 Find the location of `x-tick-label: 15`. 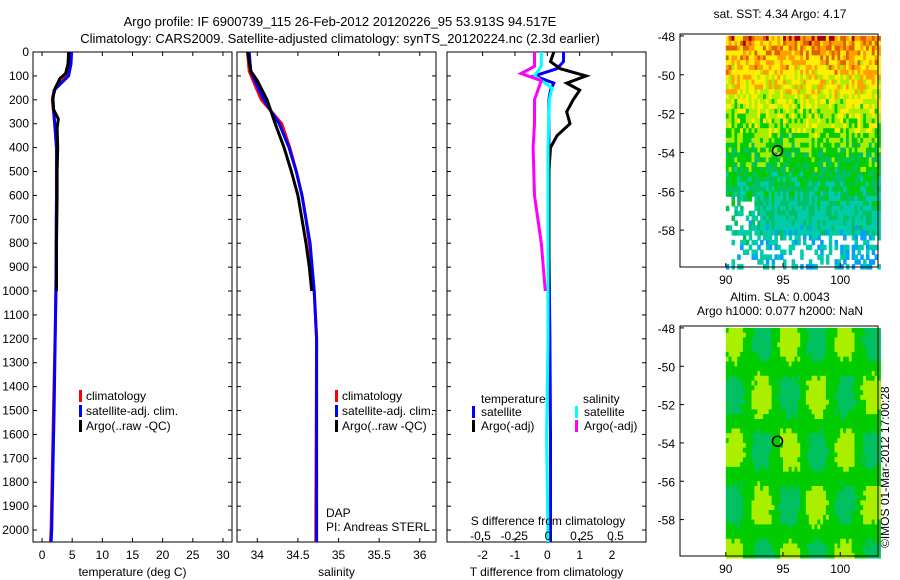

x-tick-label: 15 is located at coordinates (133, 555).